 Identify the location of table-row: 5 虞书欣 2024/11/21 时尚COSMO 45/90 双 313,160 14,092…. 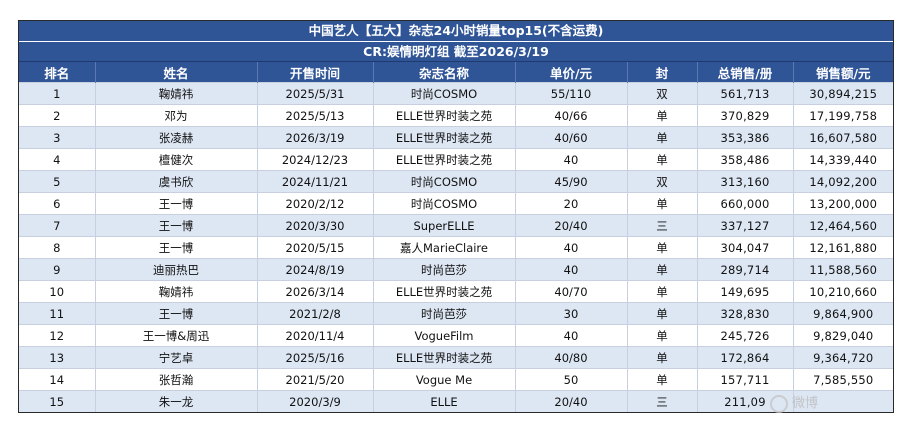
(456, 181).